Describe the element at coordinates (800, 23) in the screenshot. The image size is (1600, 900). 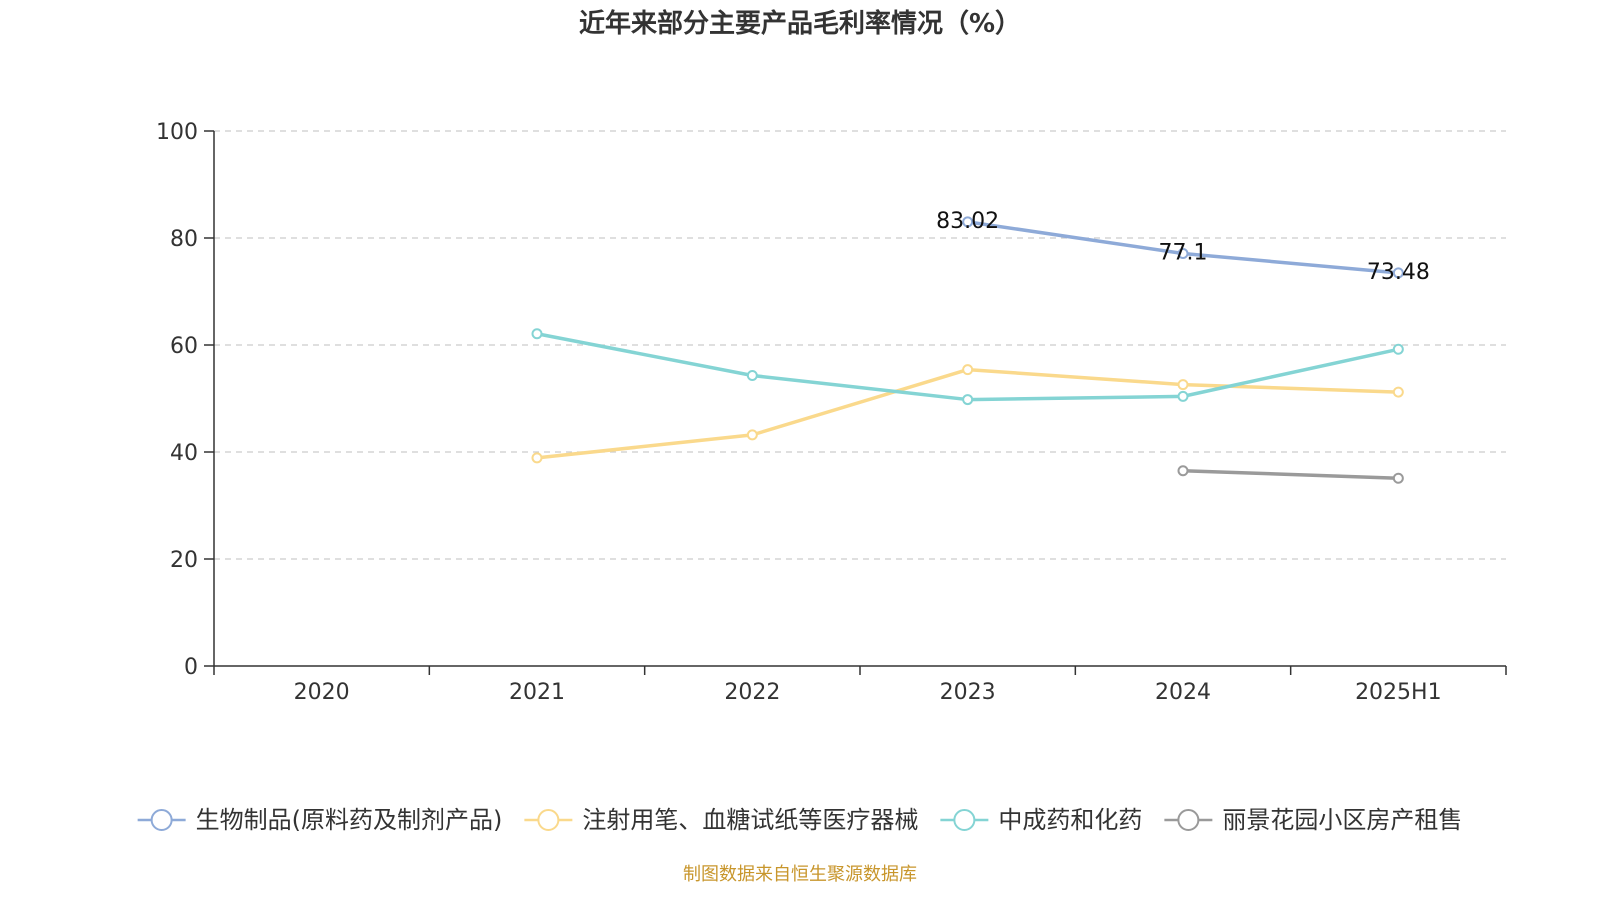
I see `chart-title: 近年来部分主要产品毛利率情况（%）` at that location.